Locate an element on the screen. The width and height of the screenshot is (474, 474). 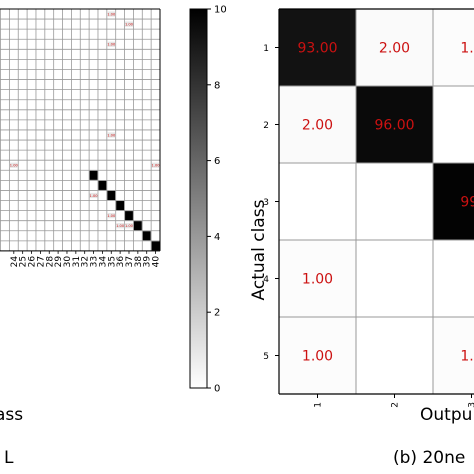
colorbar-tick-label: 8 is located at coordinates (217, 85).